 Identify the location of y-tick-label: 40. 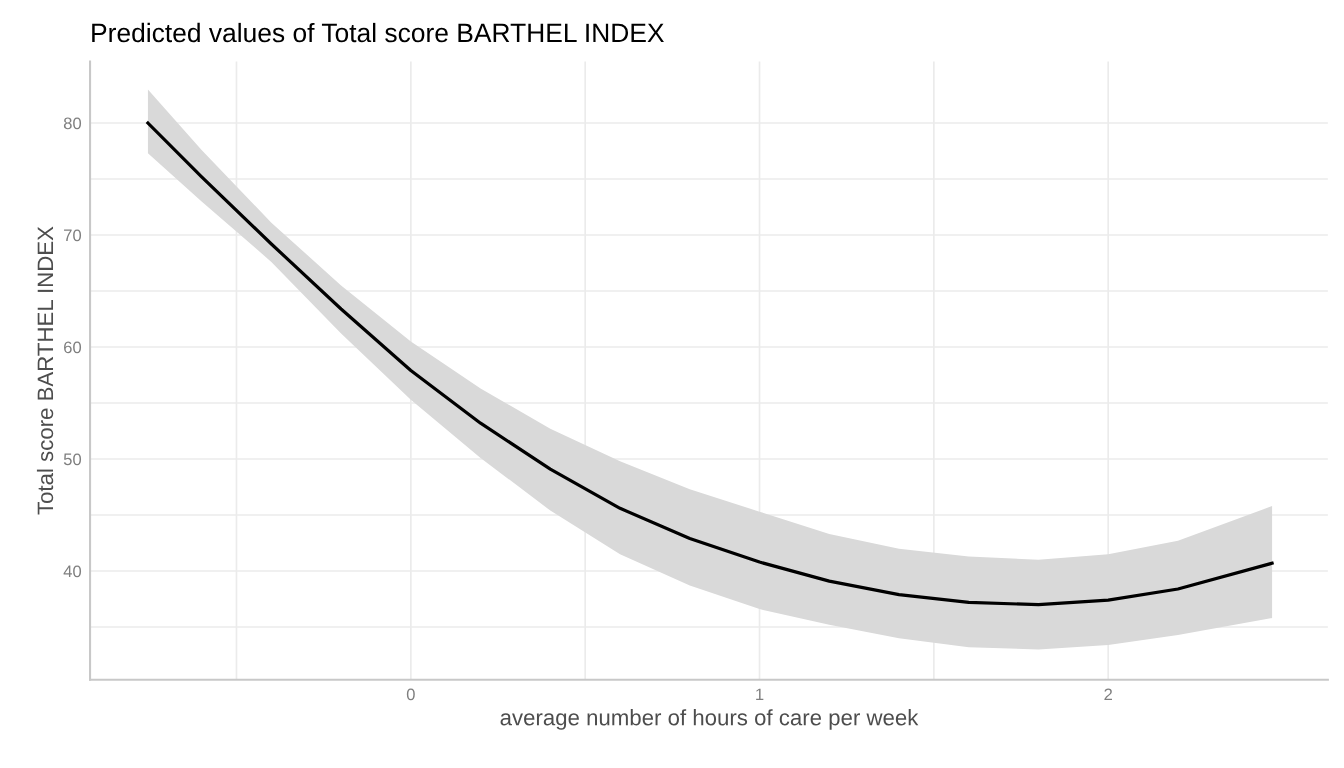
(72, 571).